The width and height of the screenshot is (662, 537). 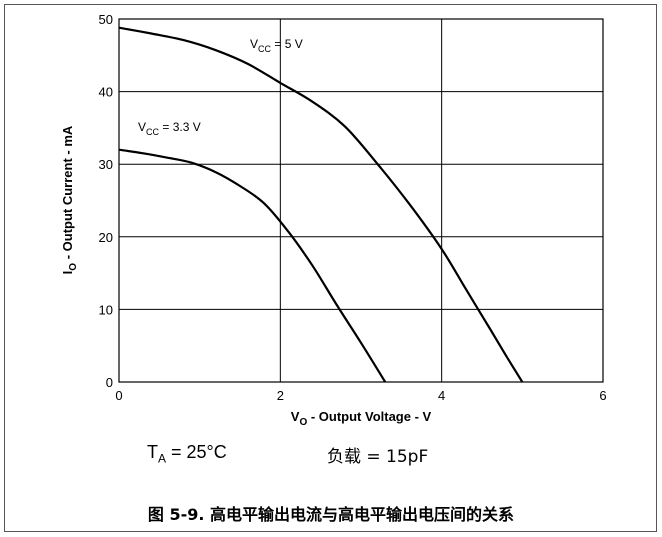 I want to click on x-tick-label: 2, so click(x=280, y=395).